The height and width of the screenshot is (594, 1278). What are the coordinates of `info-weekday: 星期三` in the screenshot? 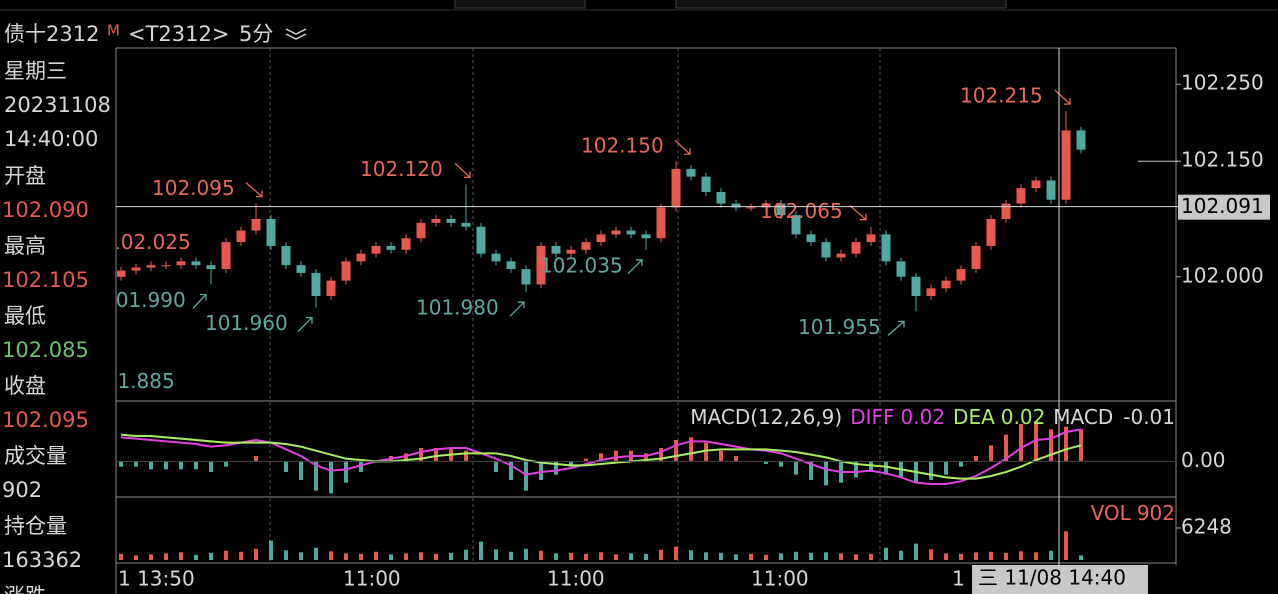 It's located at (35, 71).